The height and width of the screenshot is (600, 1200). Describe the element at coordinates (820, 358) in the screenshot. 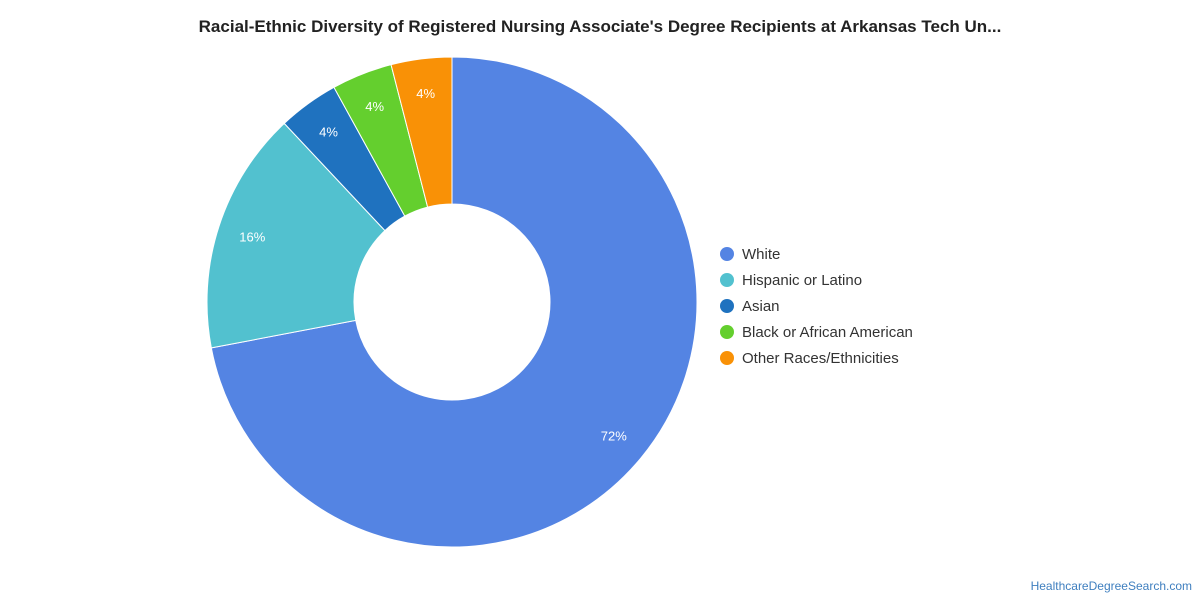

I see `legend-label-other-races-ethnicities: Other Races/Ethnicities` at that location.